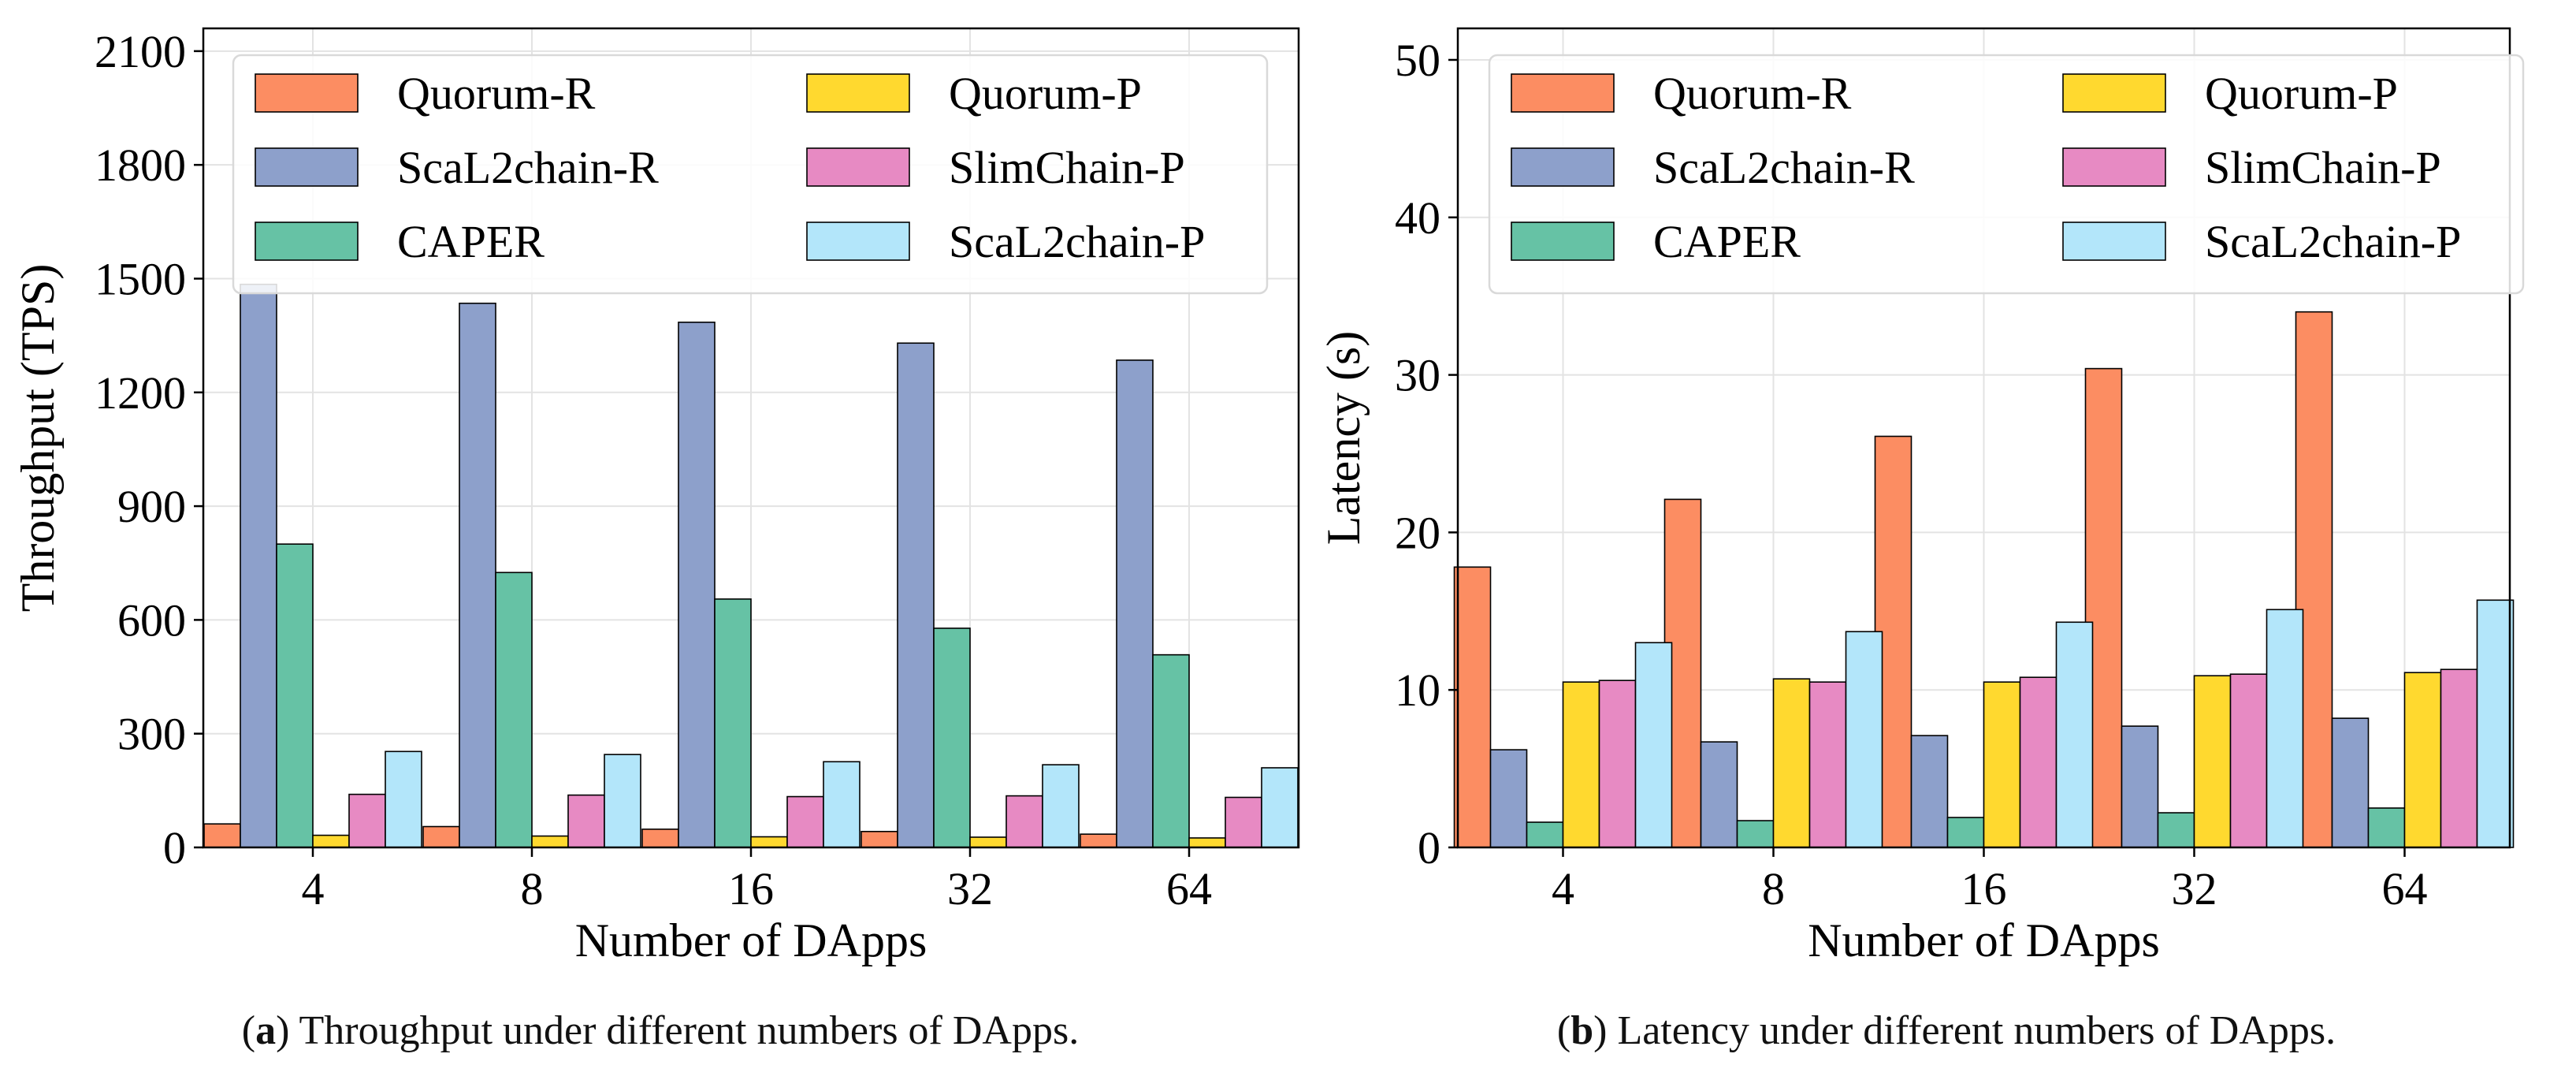  What do you see at coordinates (1429, 847) in the screenshot?
I see `y-tick-label: 0` at bounding box center [1429, 847].